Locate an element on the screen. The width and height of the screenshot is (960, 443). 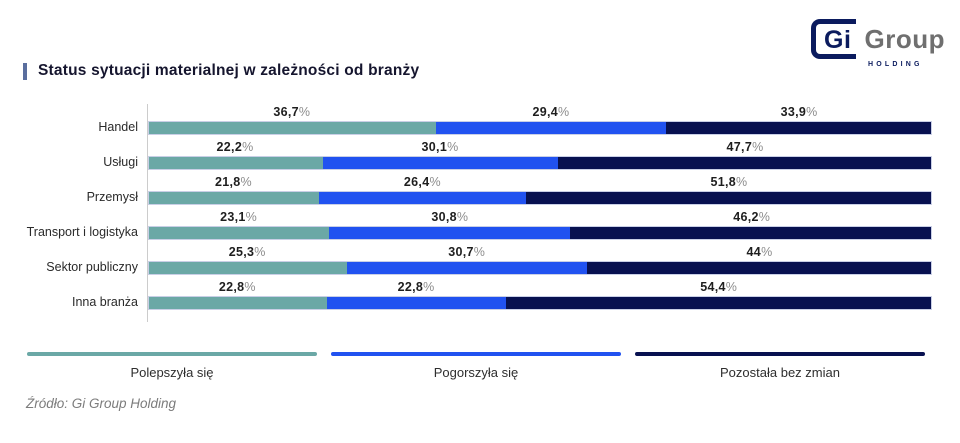
value-label: 47,7% is located at coordinates (745, 147).